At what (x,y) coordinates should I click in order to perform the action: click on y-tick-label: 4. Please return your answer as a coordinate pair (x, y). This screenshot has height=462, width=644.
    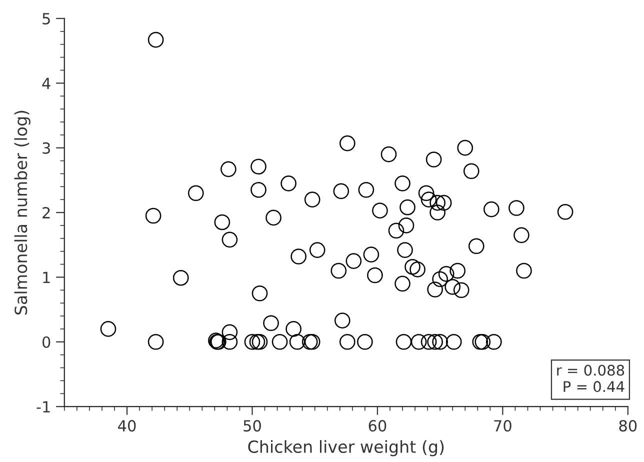
    Looking at the image, I should click on (46, 83).